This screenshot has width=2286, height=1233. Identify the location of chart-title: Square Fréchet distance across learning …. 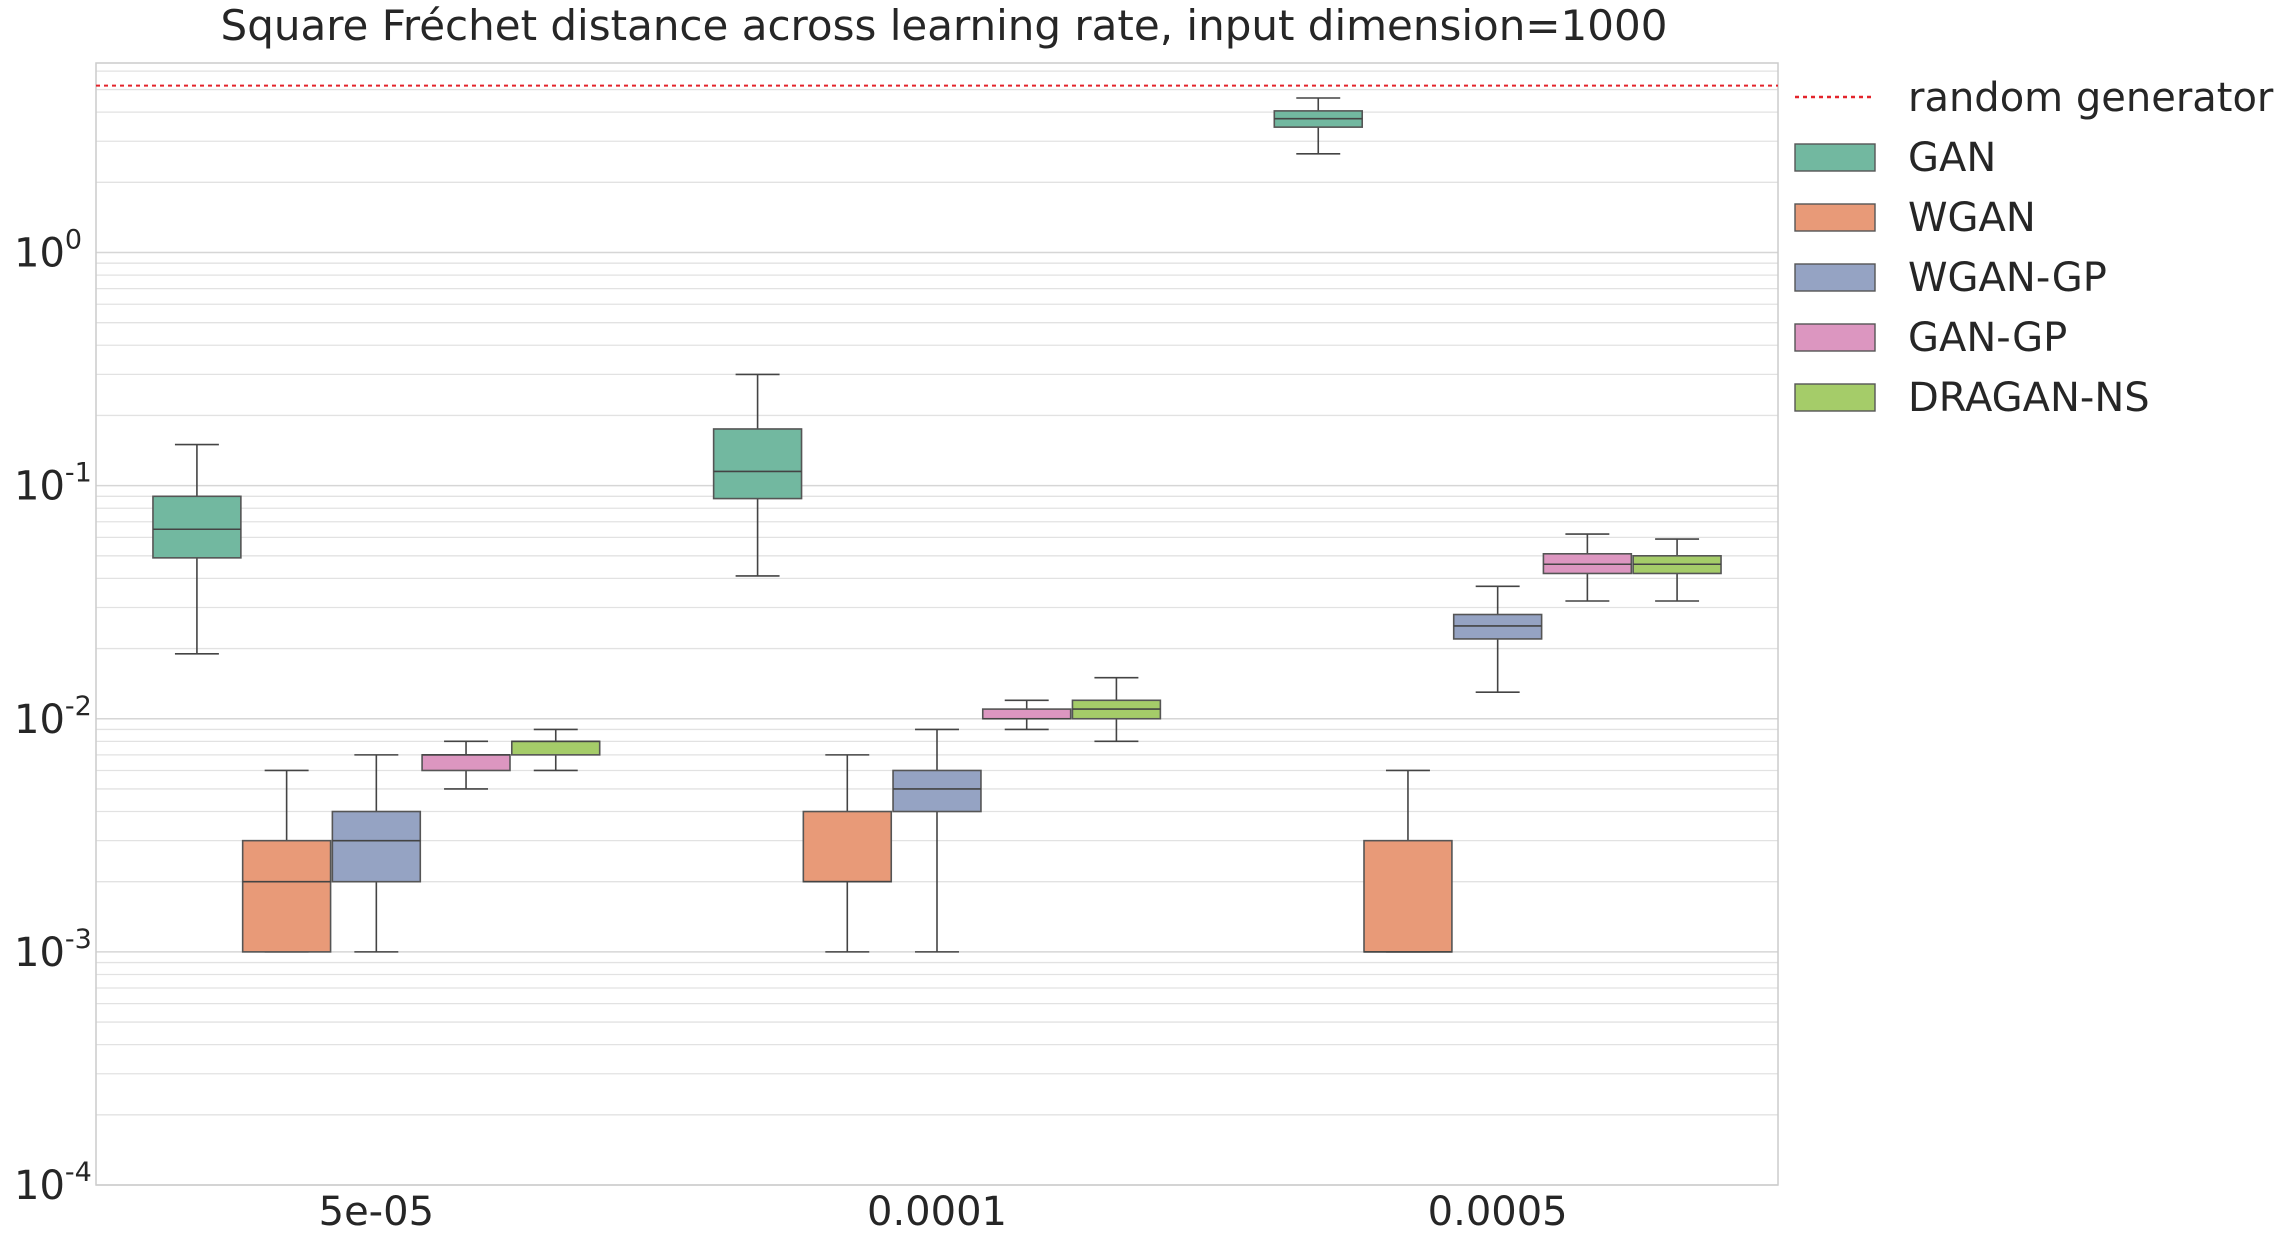
(944, 25).